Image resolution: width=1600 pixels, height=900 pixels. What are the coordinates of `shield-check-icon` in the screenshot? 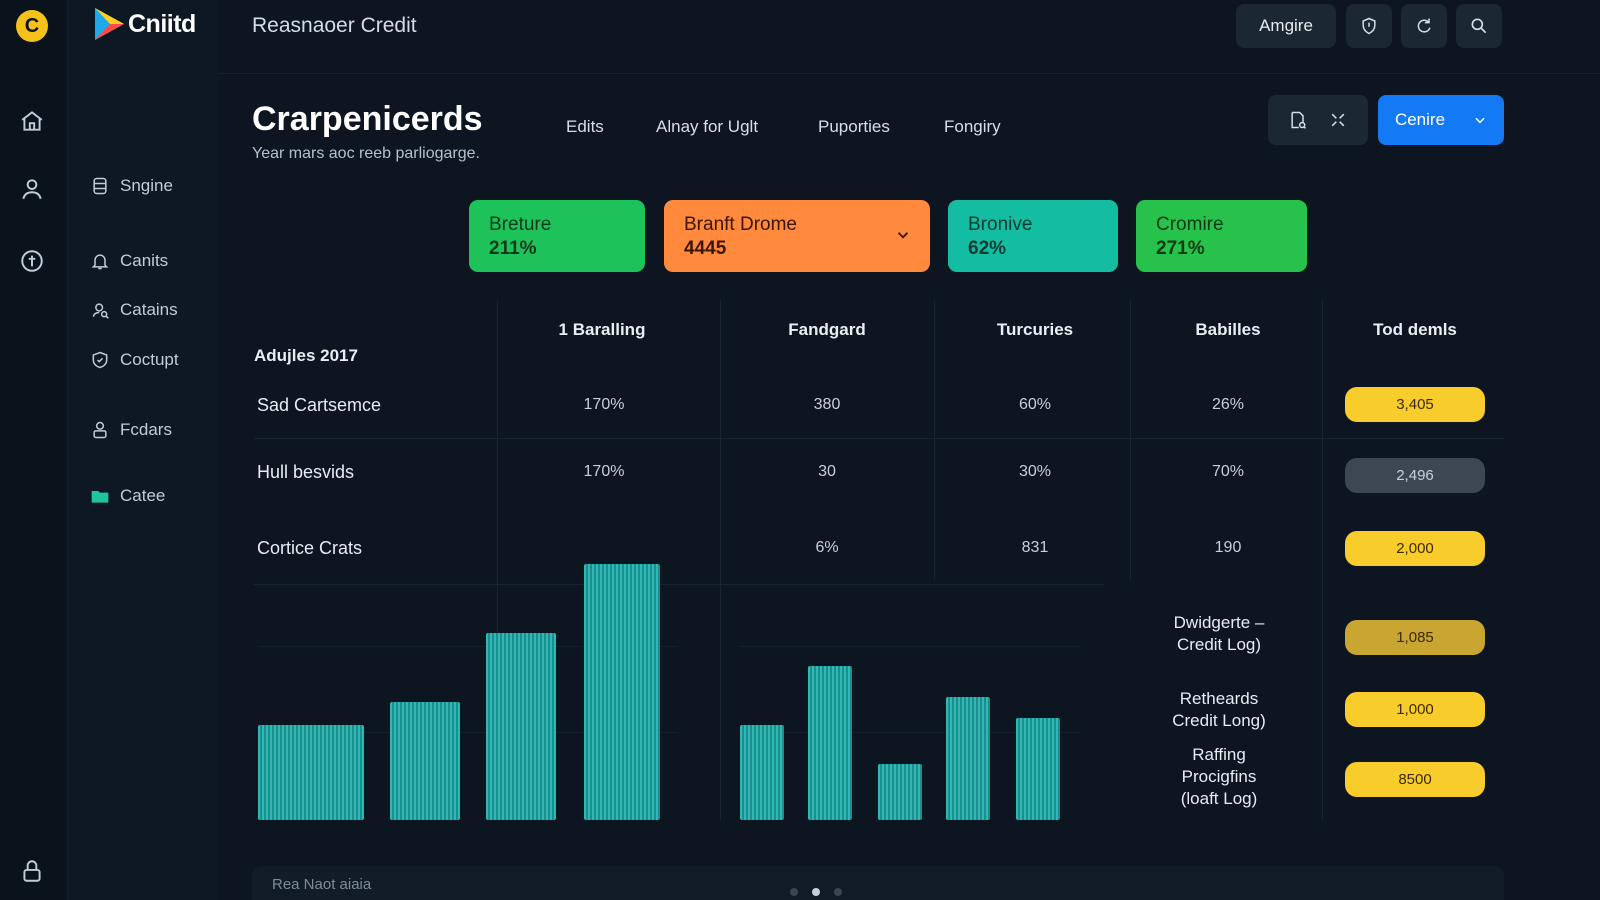 It's located at (1369, 26).